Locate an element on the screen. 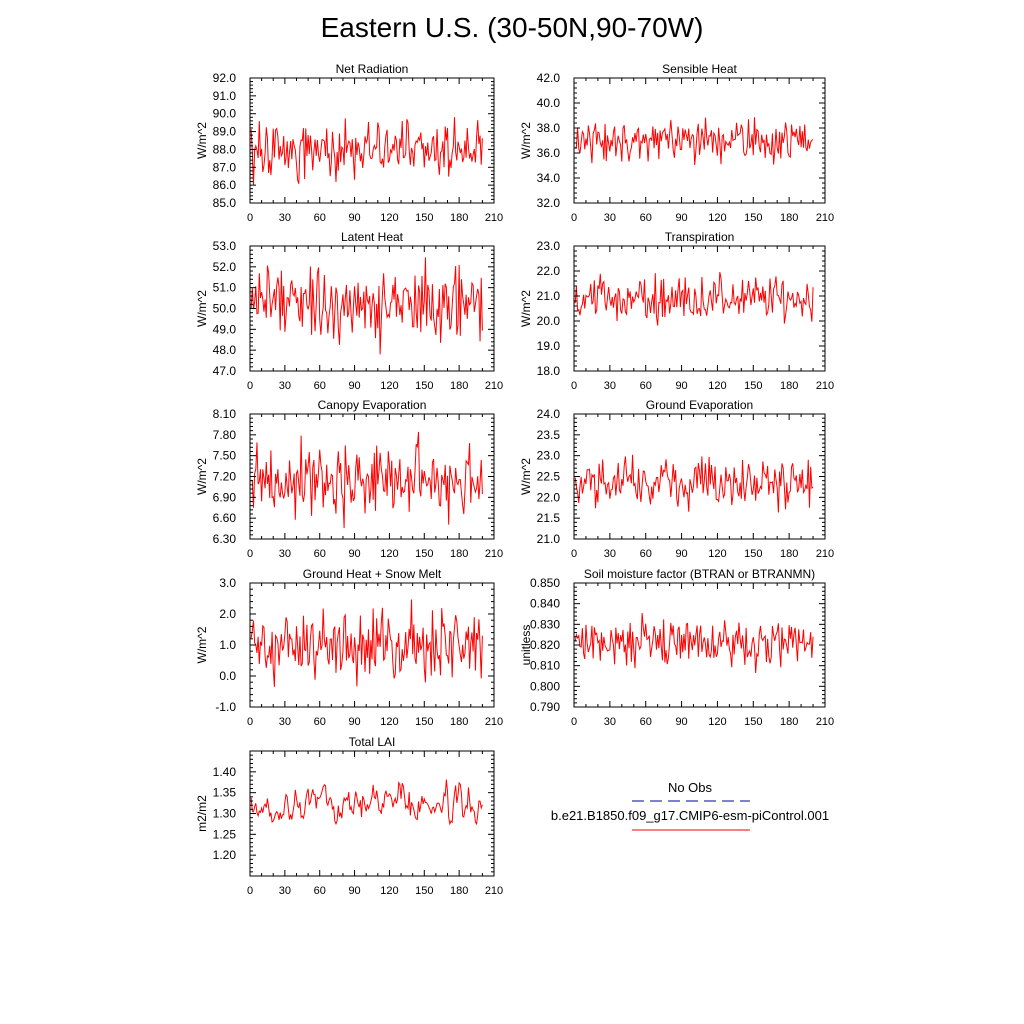  y-tick-label: 85.0 is located at coordinates (225, 203).